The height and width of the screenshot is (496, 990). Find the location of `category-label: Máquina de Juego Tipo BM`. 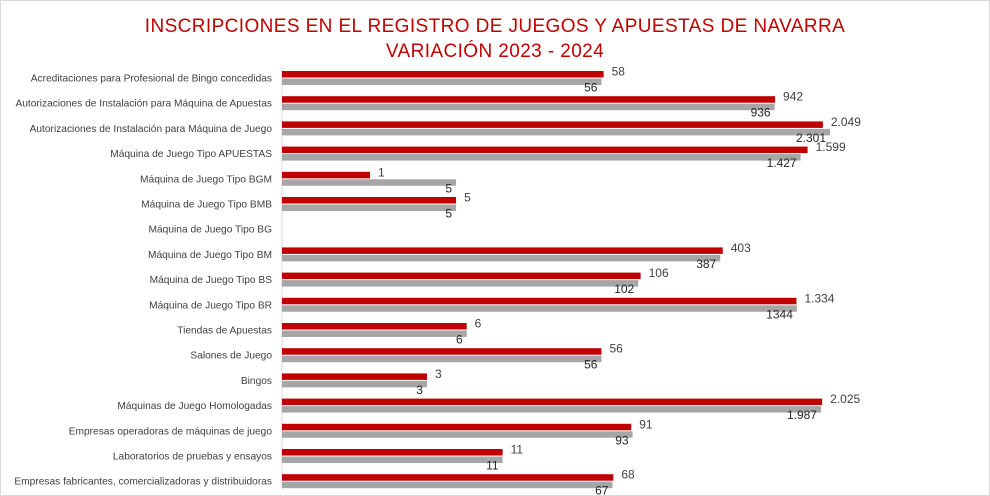

category-label: Máquina de Juego Tipo BM is located at coordinates (210, 255).